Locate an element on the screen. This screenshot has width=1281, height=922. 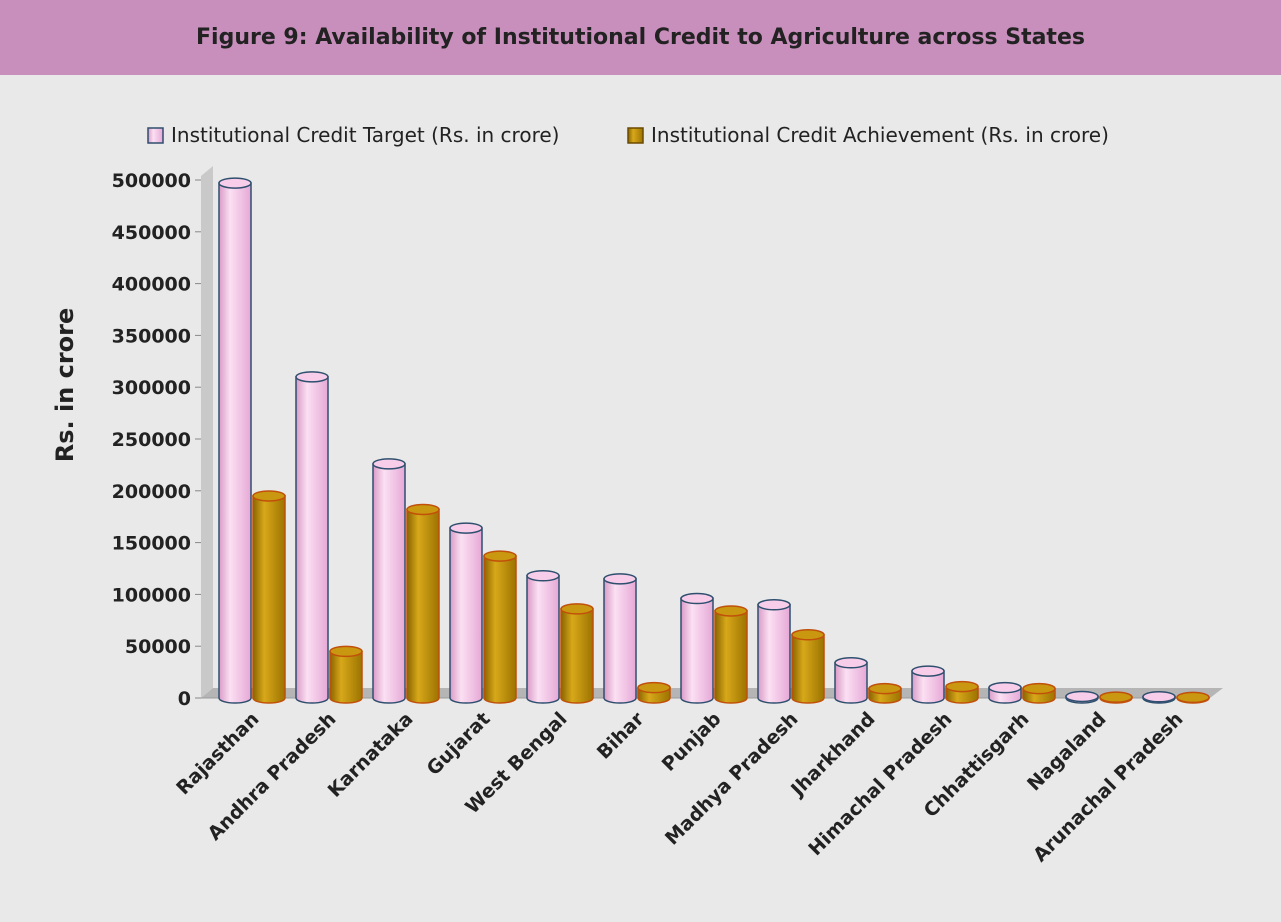
y-tick-label: 150000 is located at coordinates (151, 544).